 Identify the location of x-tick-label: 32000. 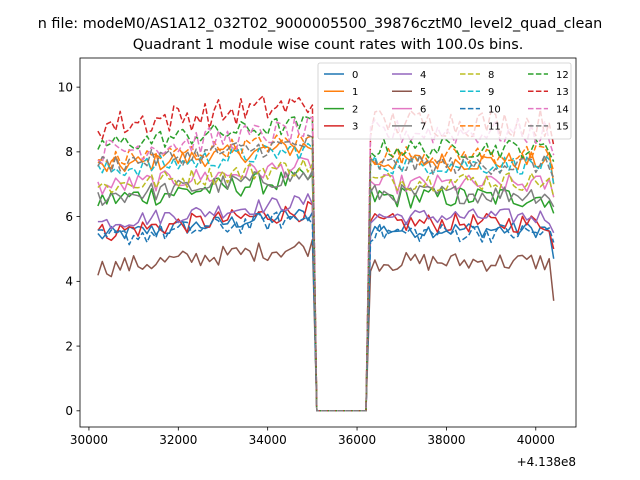
(178, 440).